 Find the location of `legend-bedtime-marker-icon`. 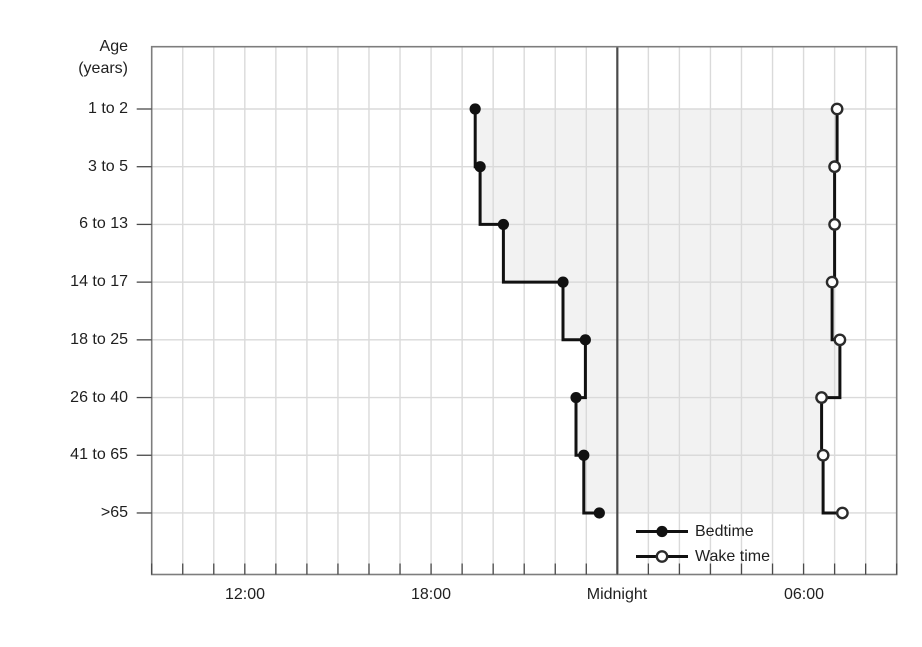

legend-bedtime-marker-icon is located at coordinates (662, 531).